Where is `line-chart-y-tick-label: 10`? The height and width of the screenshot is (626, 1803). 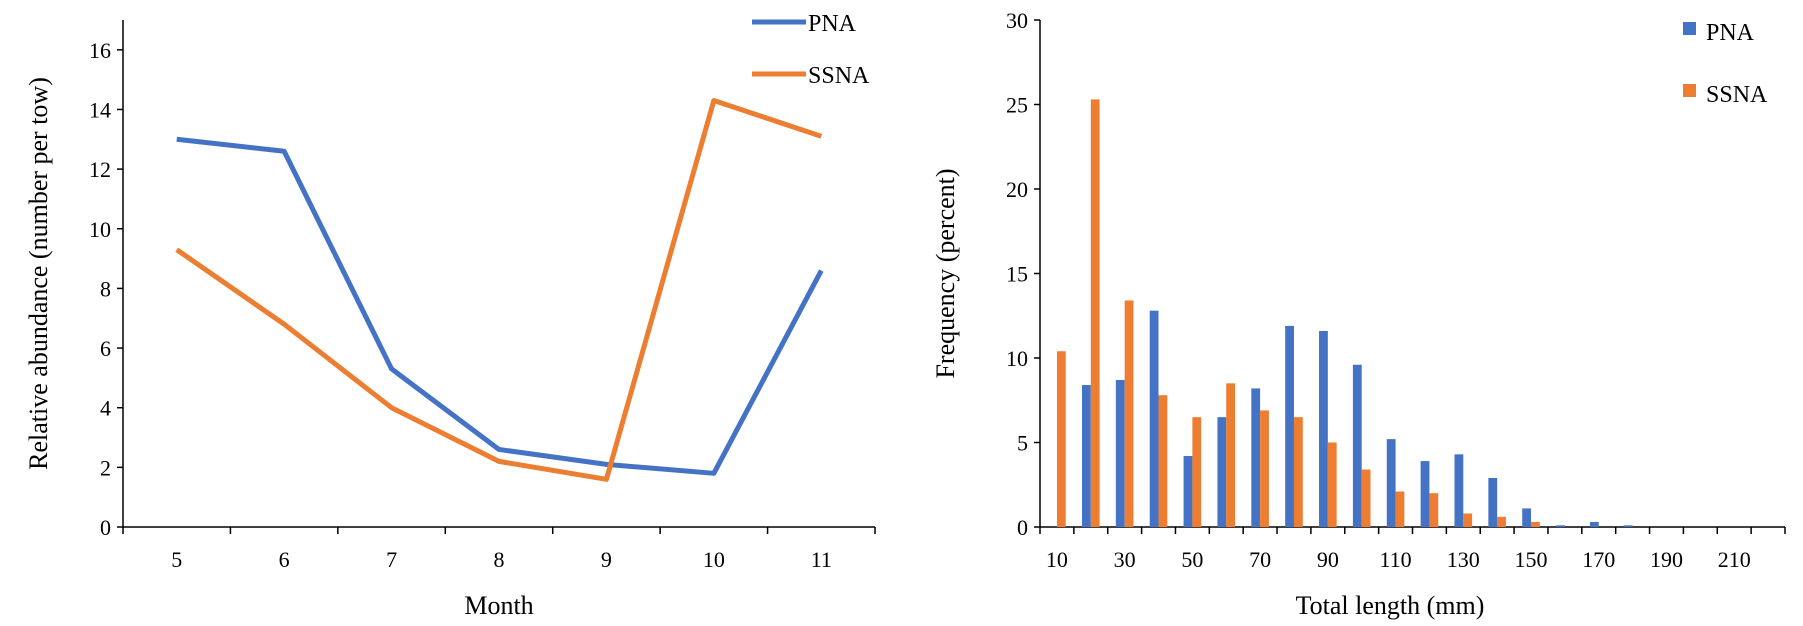 line-chart-y-tick-label: 10 is located at coordinates (100, 229).